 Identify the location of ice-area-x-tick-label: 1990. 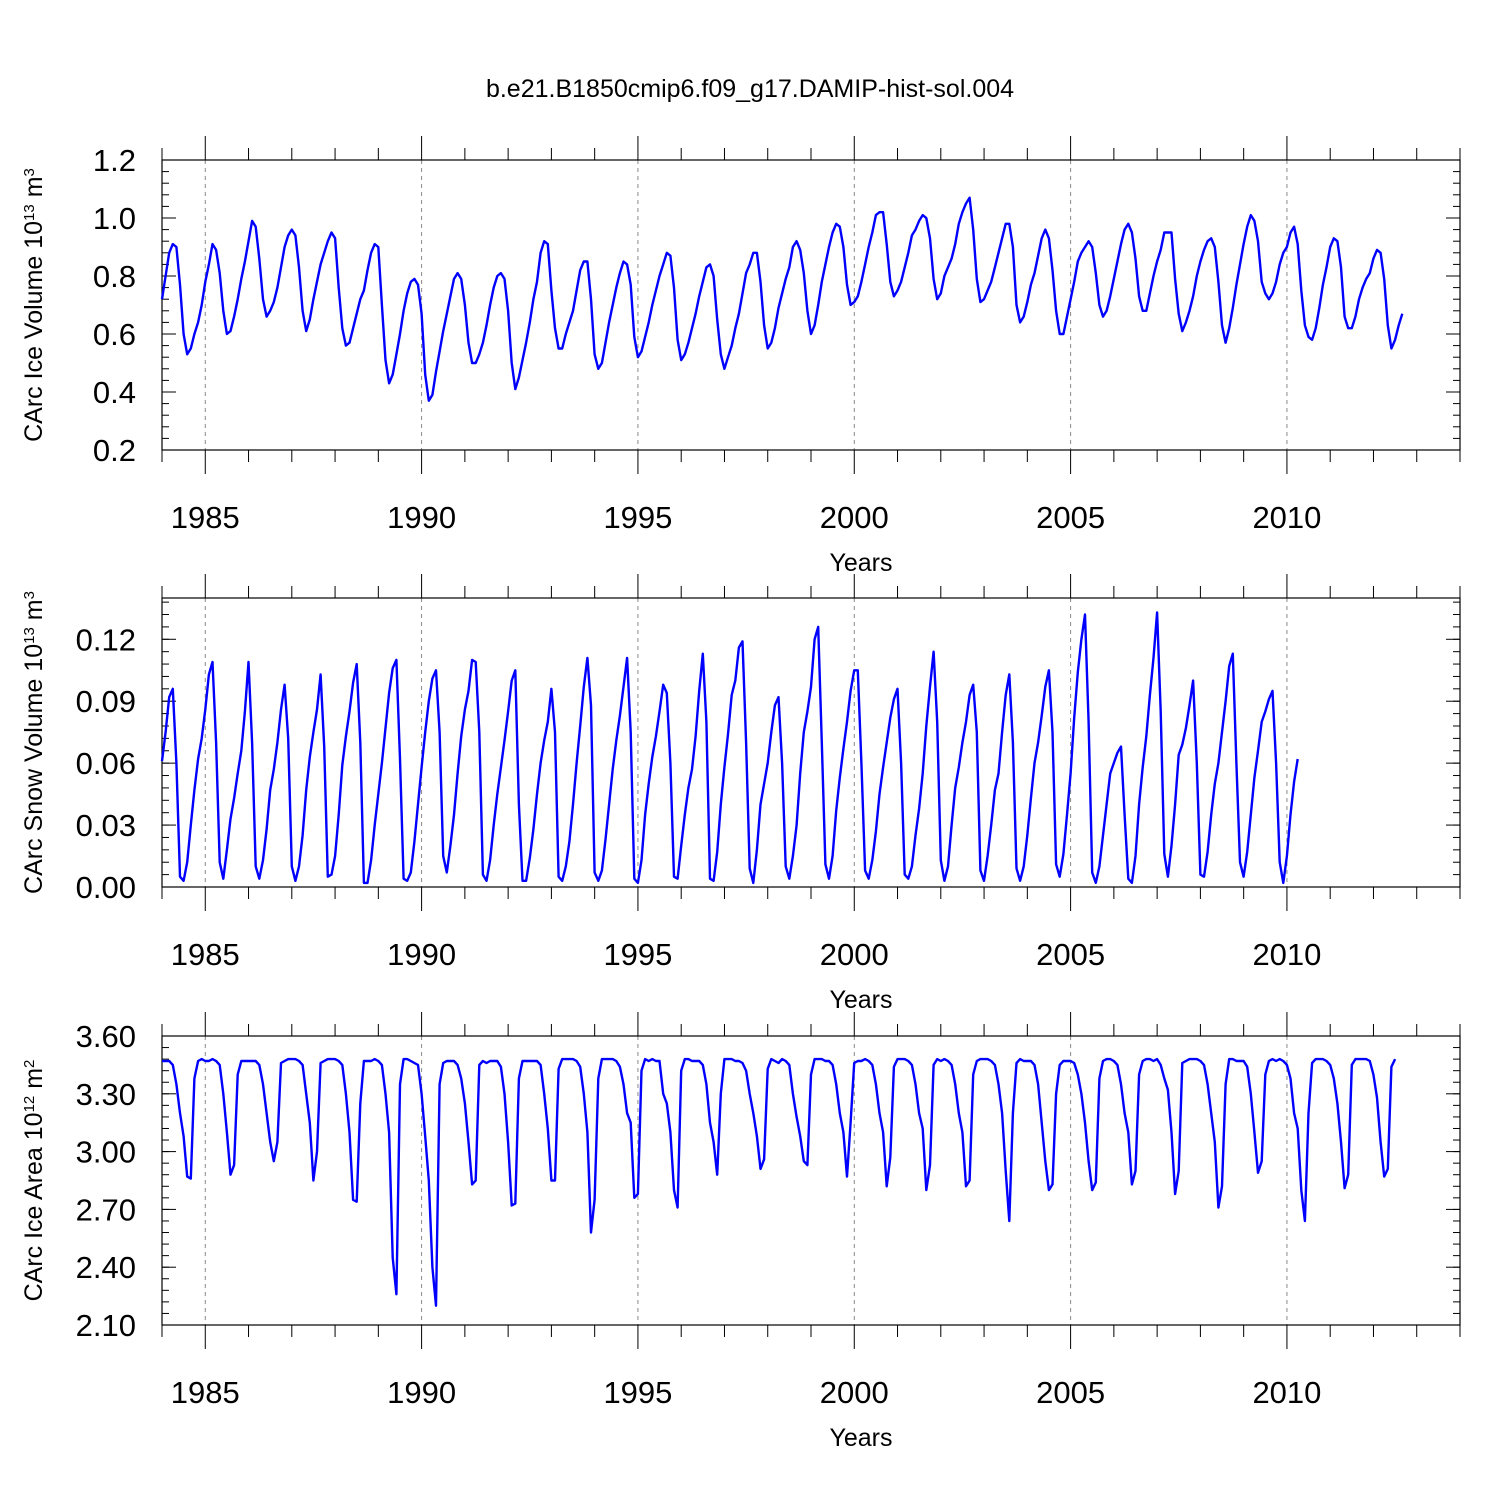
(421, 1392).